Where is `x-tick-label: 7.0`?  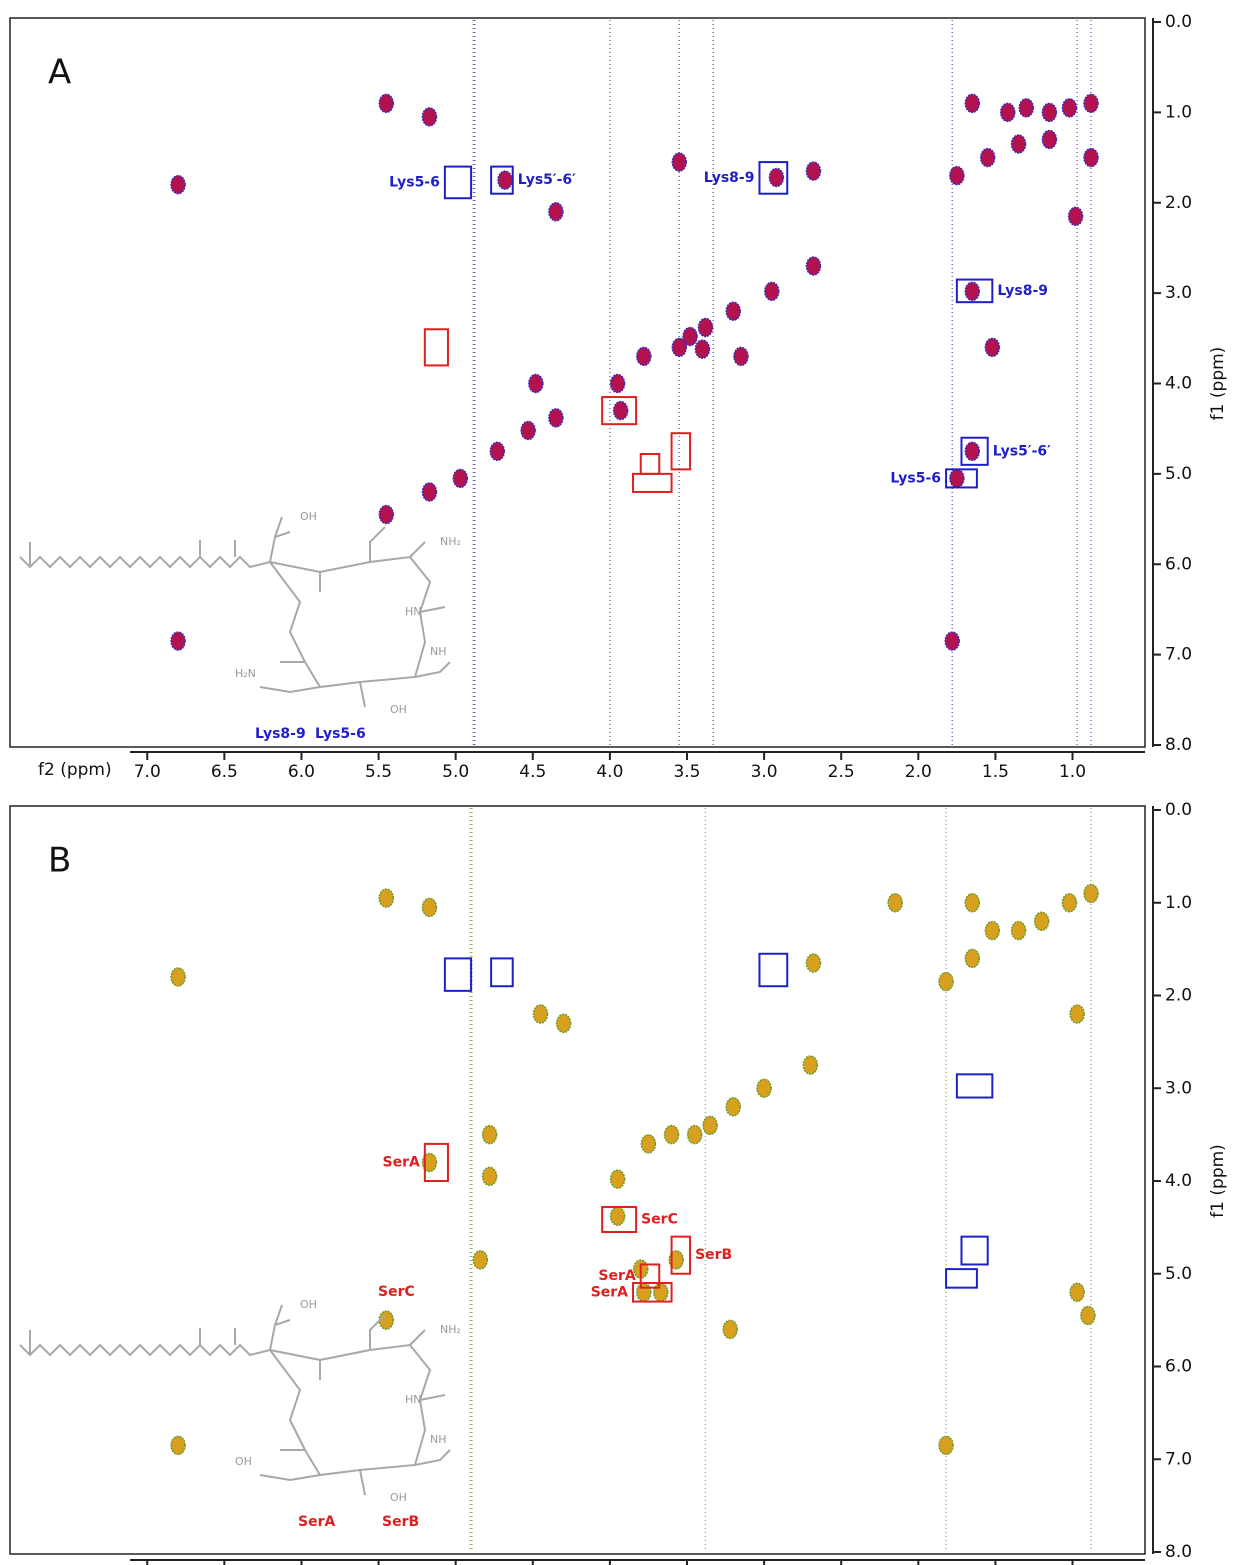
x-tick-label: 7.0 is located at coordinates (147, 772).